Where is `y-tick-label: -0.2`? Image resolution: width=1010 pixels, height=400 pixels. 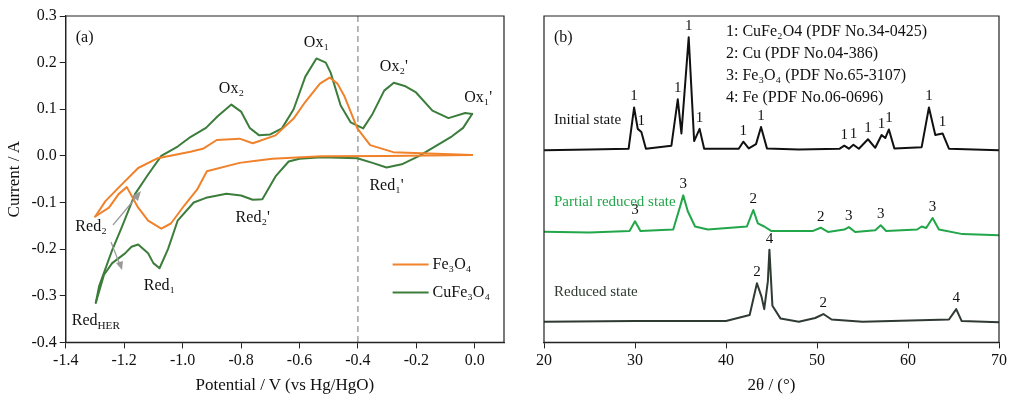 y-tick-label: -0.2 is located at coordinates (44, 248).